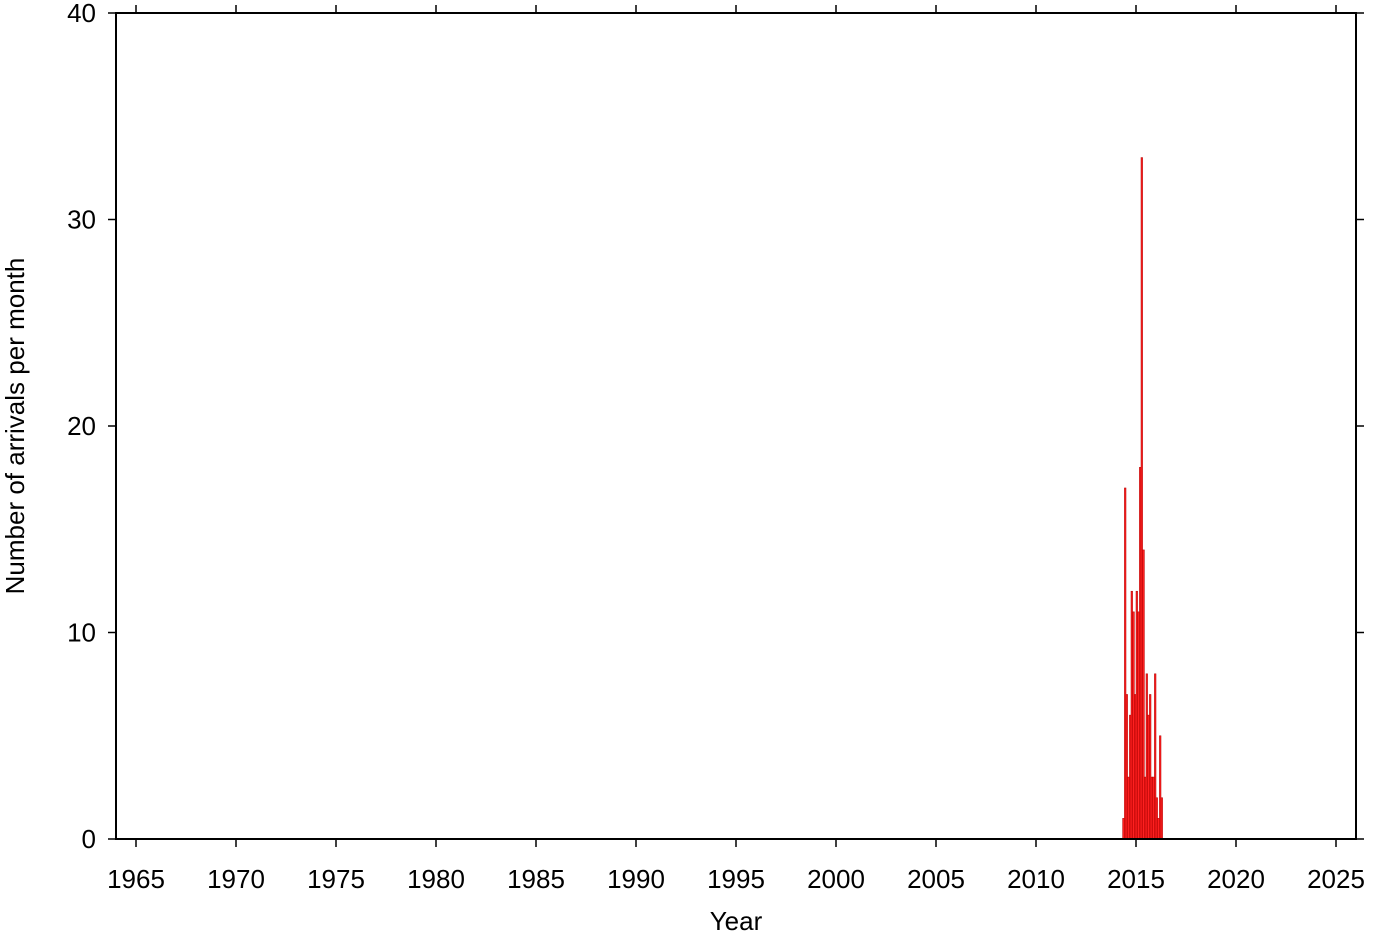 The image size is (1382, 942). I want to click on x-tick-label: 1980, so click(436, 879).